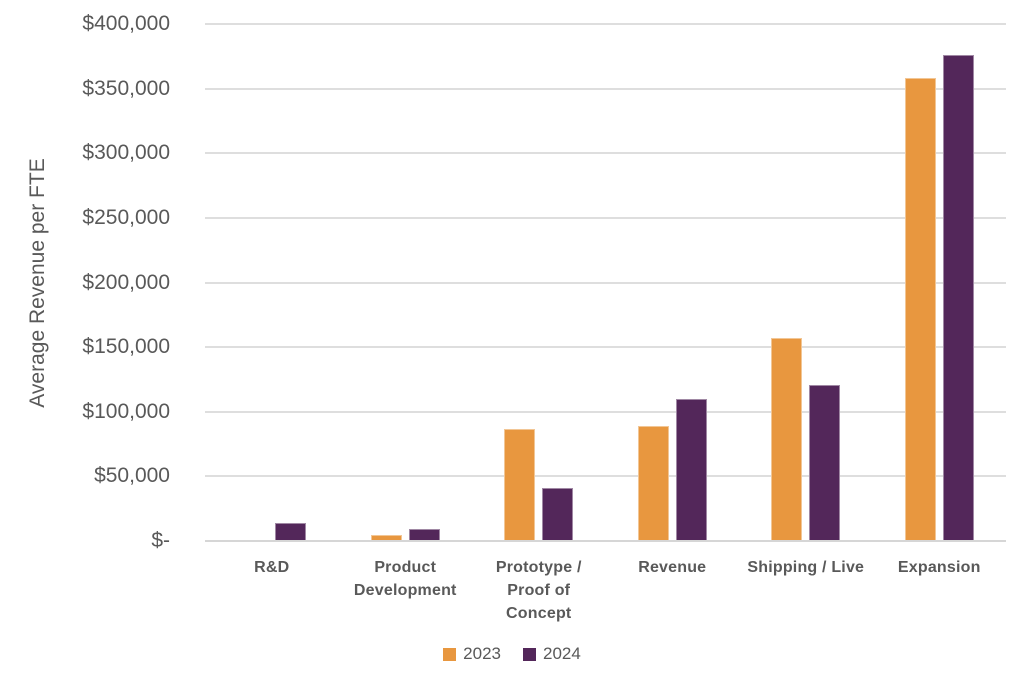 This screenshot has height=678, width=1024. Describe the element at coordinates (126, 347) in the screenshot. I see `y-tick-label: $150,000` at that location.